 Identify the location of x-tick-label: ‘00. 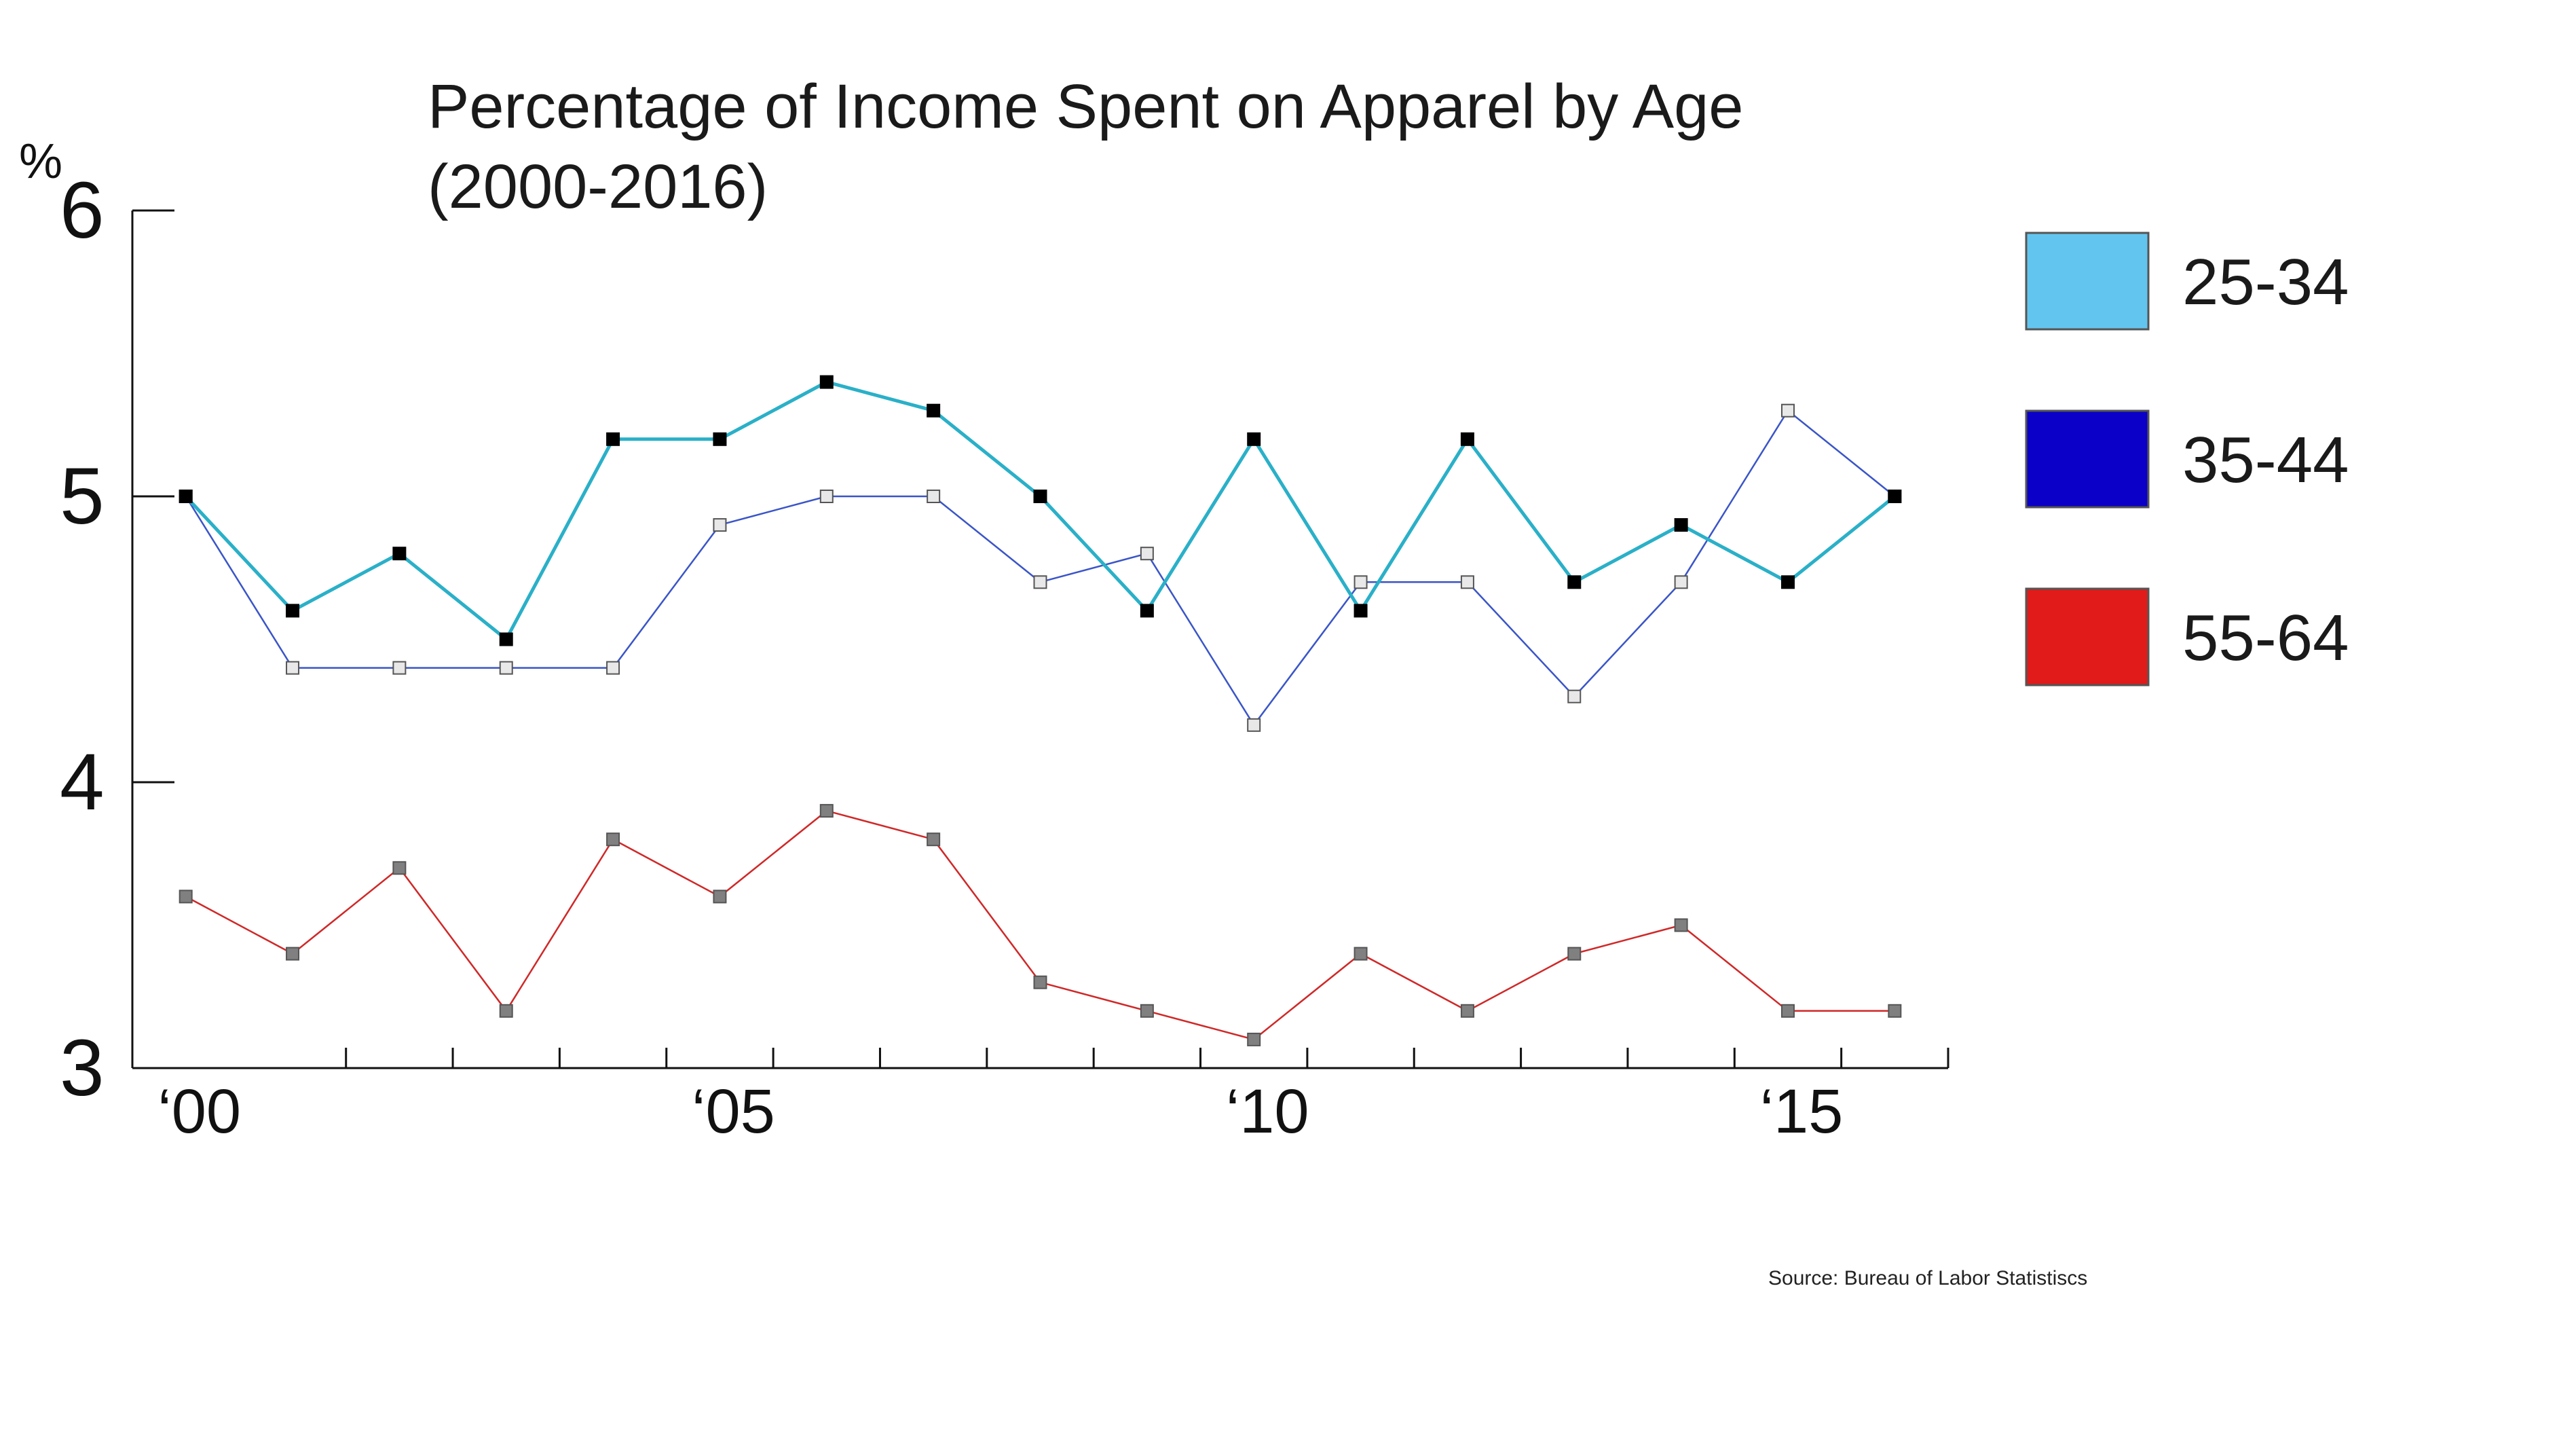
(199, 1111).